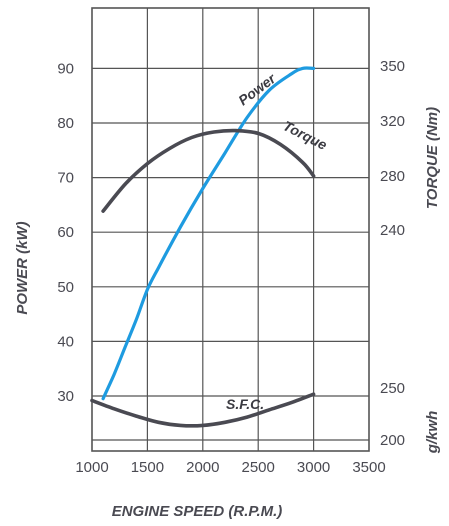  Describe the element at coordinates (432, 158) in the screenshot. I see `y-axis-title-torque: TORQUE (Nm)` at that location.